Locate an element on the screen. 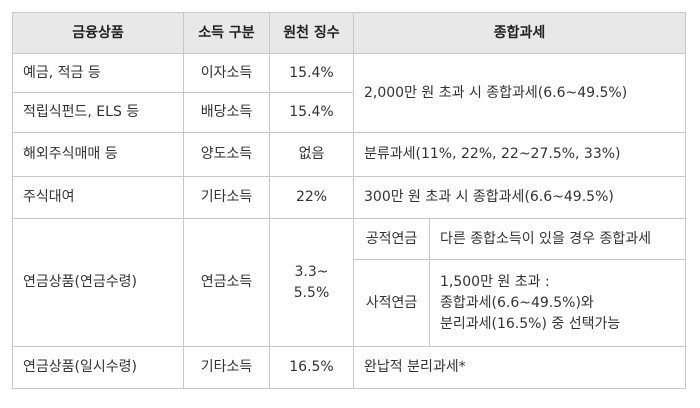 Image resolution: width=700 pixels, height=408 pixels. pension-type-cell: 공적연금 is located at coordinates (391, 239).